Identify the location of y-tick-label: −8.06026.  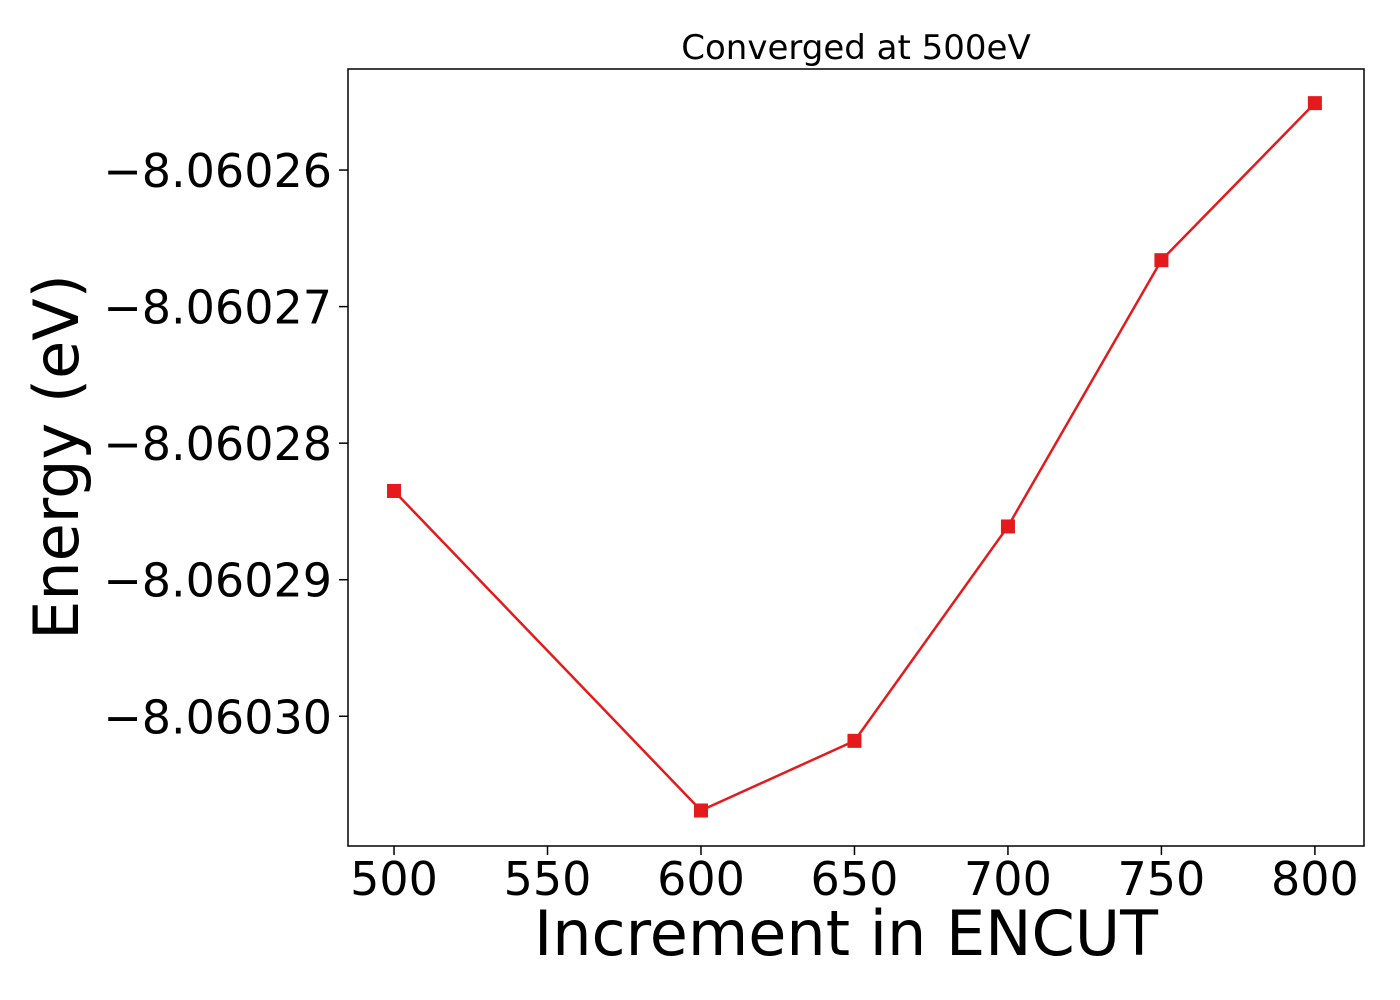
(217, 171).